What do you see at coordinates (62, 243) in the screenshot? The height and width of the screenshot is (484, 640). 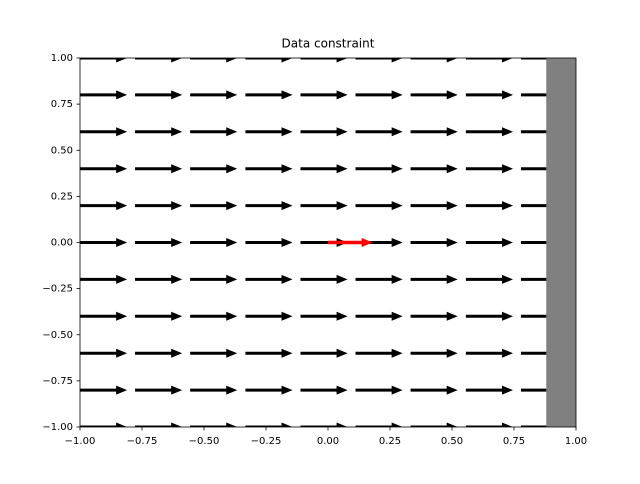 I see `y-tick-label: 0.00` at bounding box center [62, 243].